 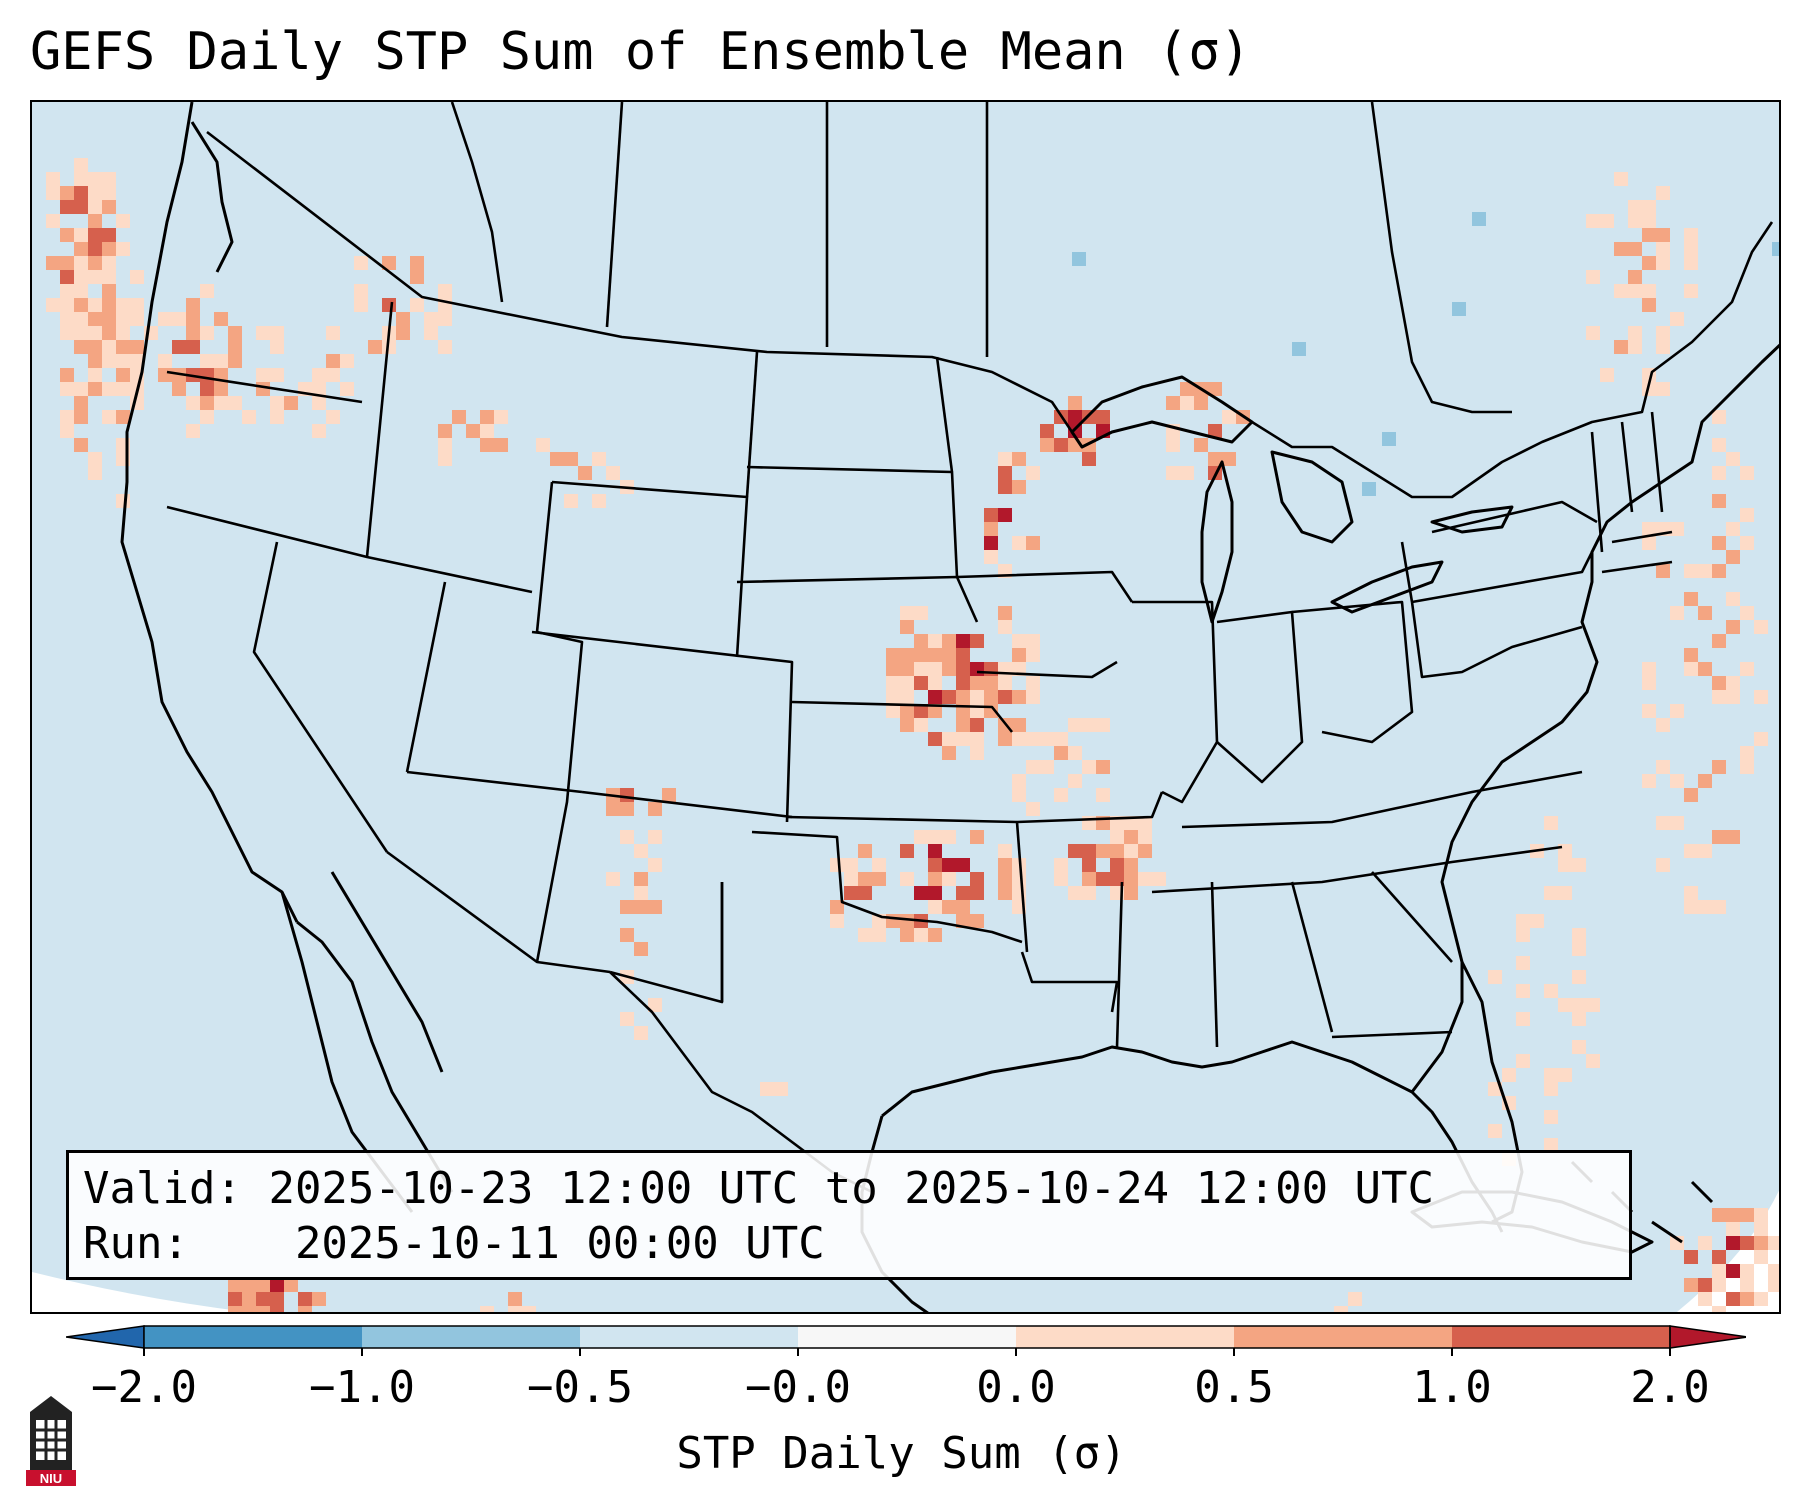 What do you see at coordinates (798, 1387) in the screenshot?
I see `colorbar-tick-label: −0.0` at bounding box center [798, 1387].